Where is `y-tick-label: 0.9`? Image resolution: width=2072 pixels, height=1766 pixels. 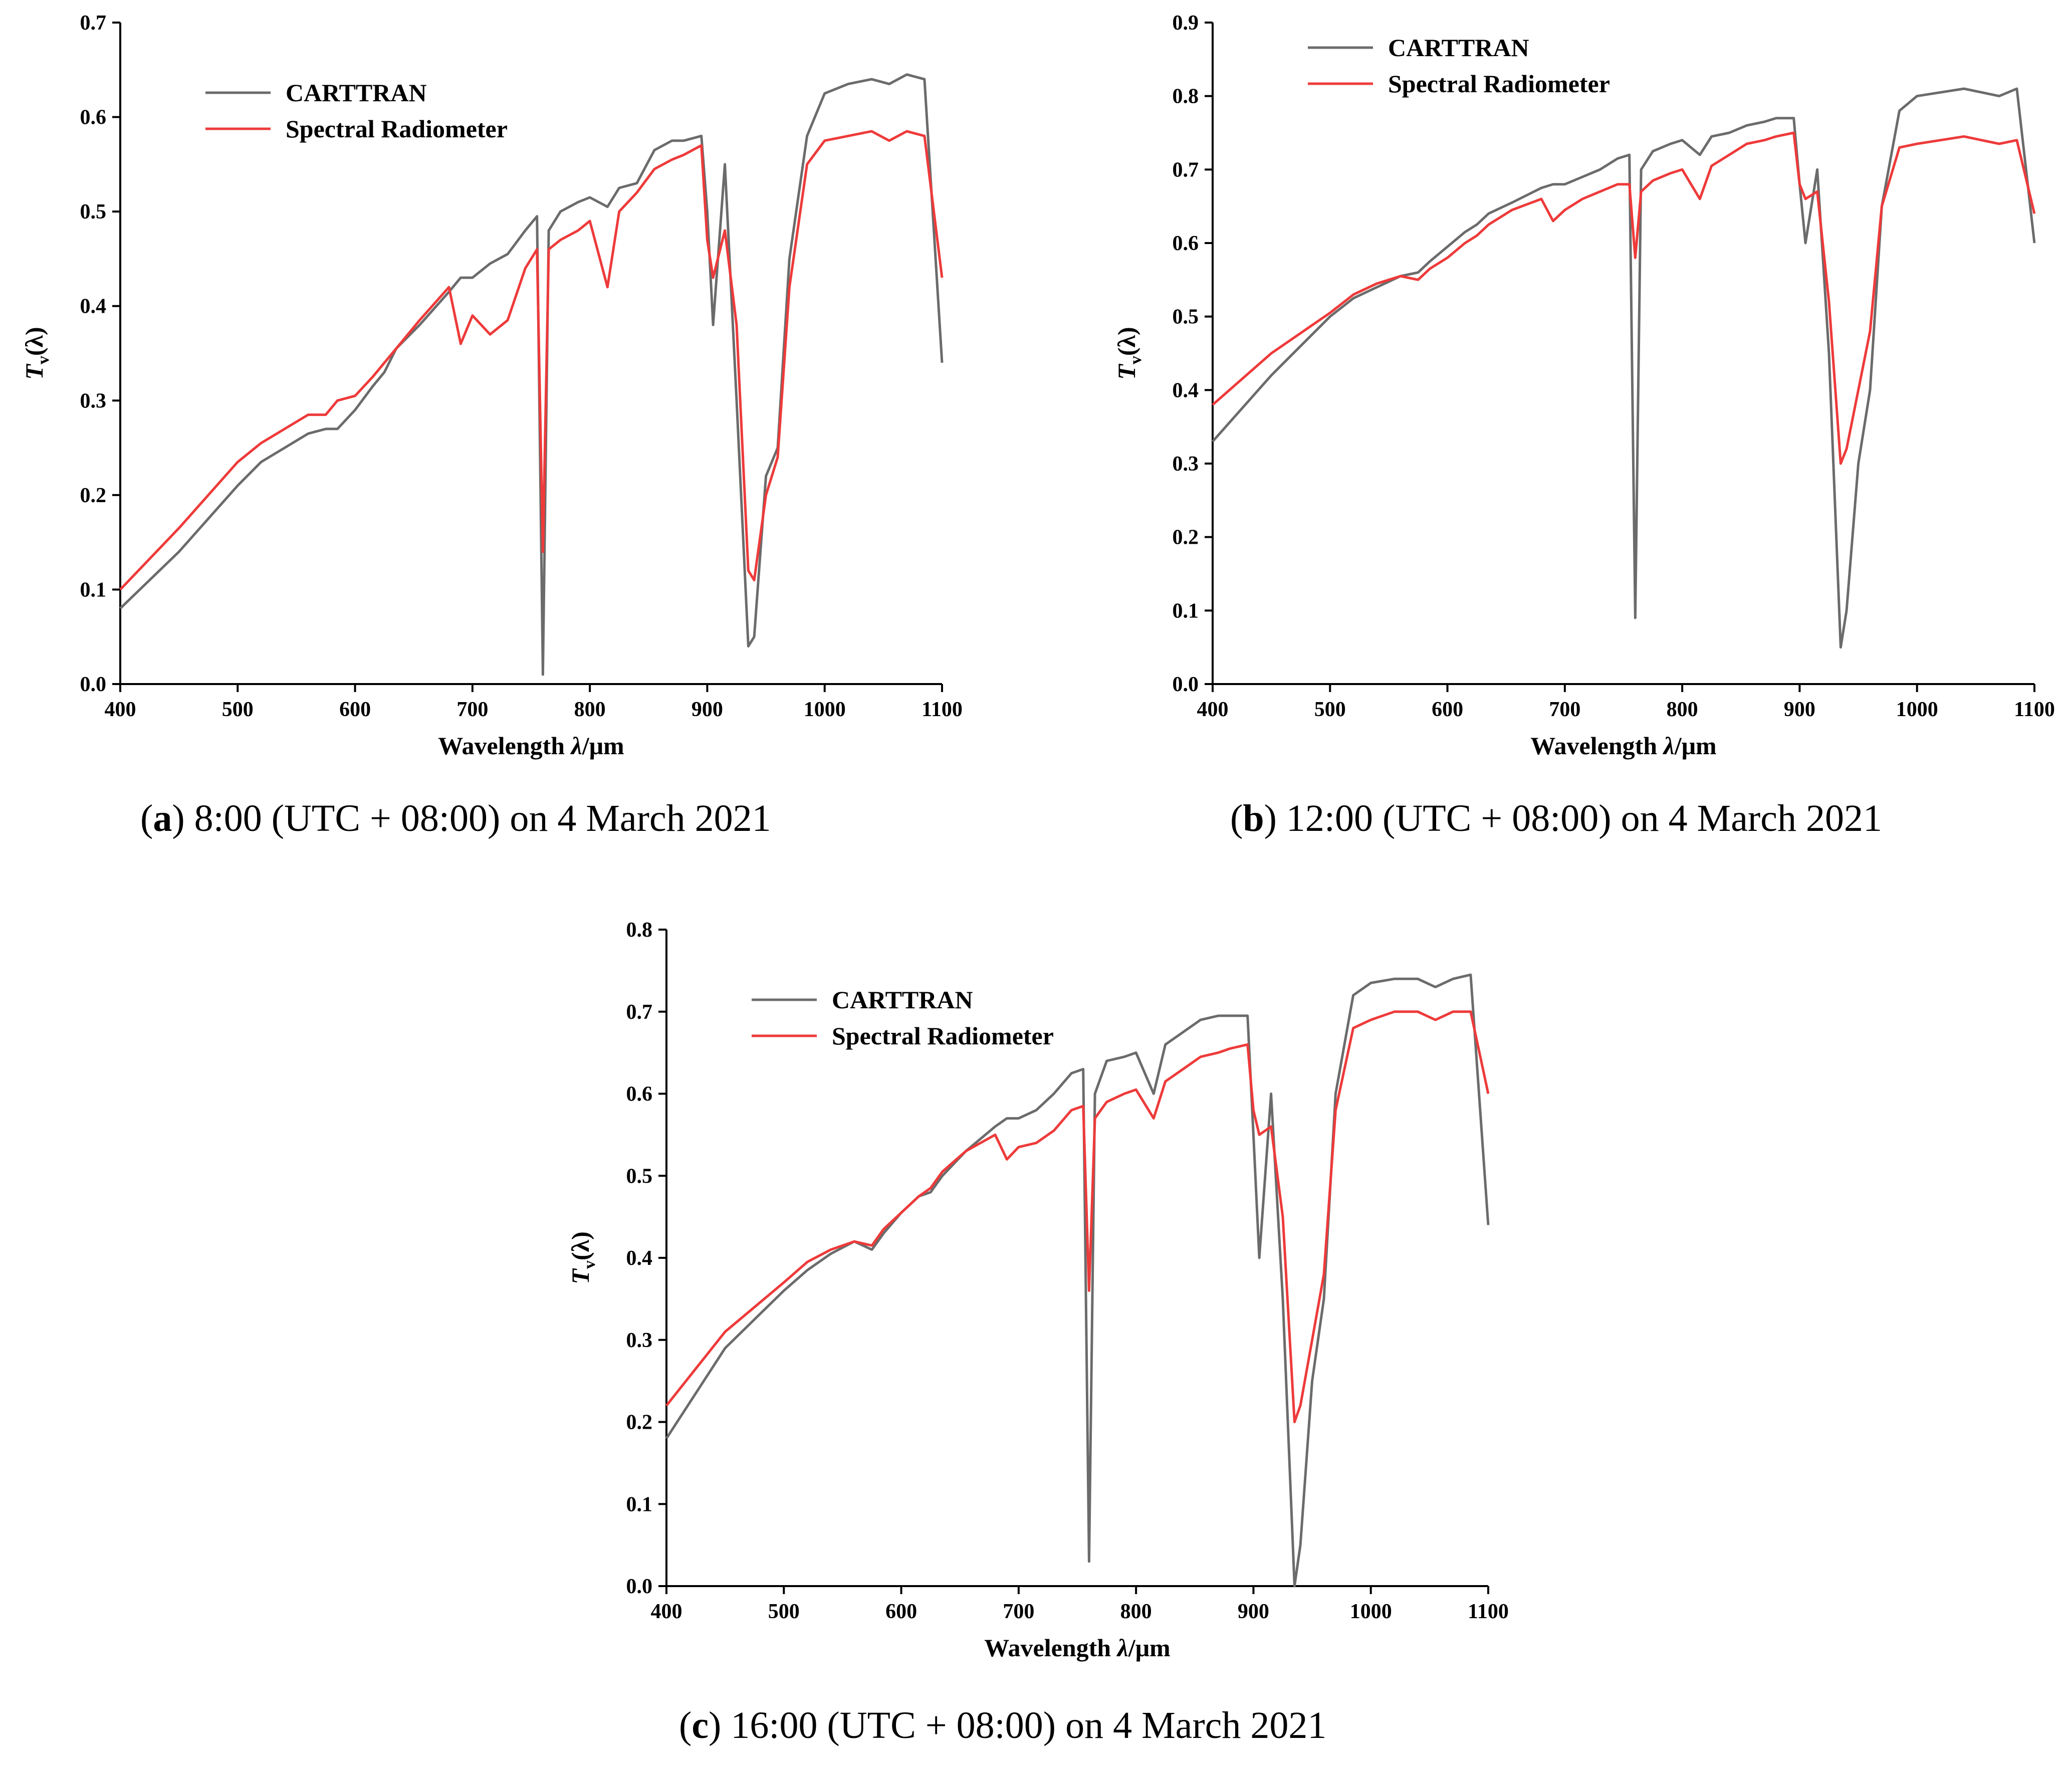 y-tick-label: 0.9 is located at coordinates (1186, 23).